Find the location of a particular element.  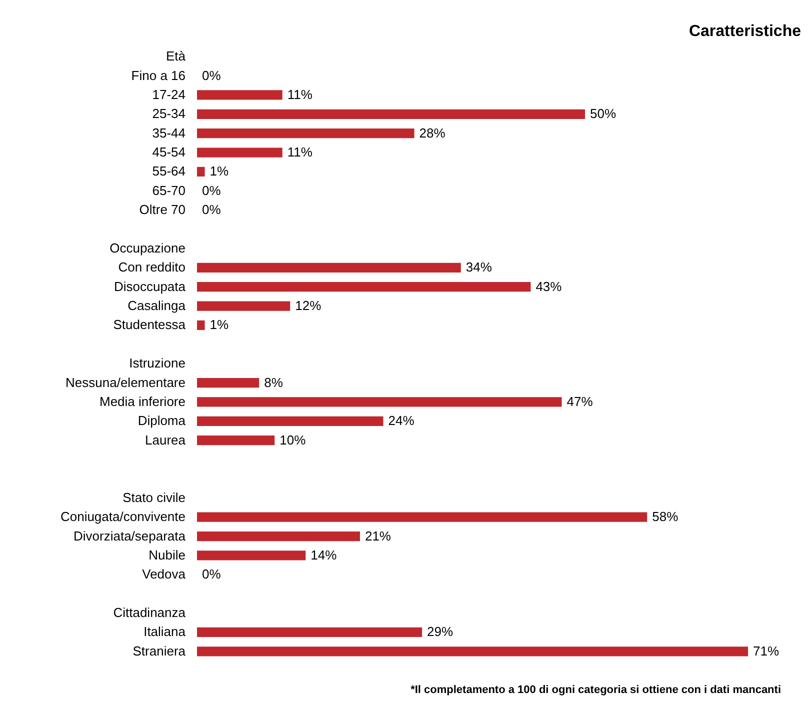

data-label: 21% is located at coordinates (378, 536).